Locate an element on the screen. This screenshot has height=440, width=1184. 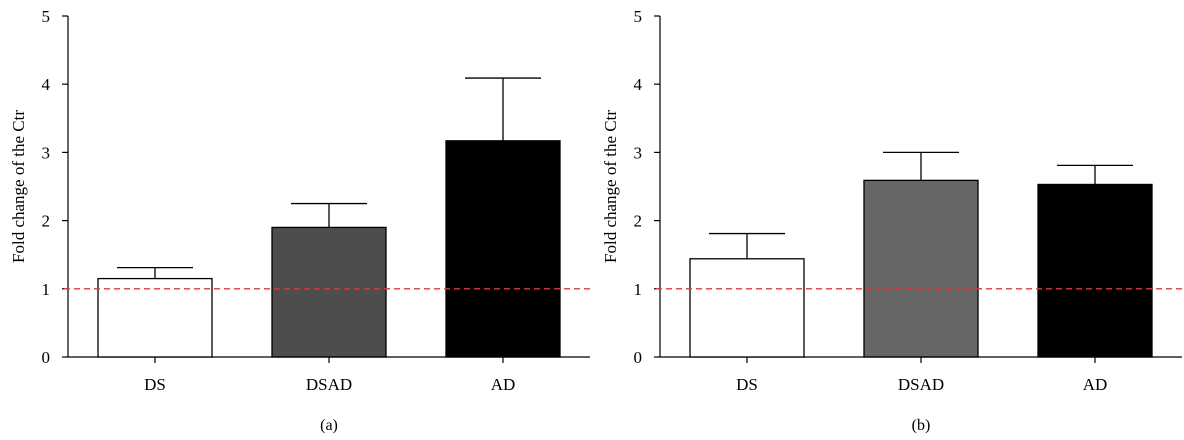
panel-label: (a) is located at coordinates (329, 425).